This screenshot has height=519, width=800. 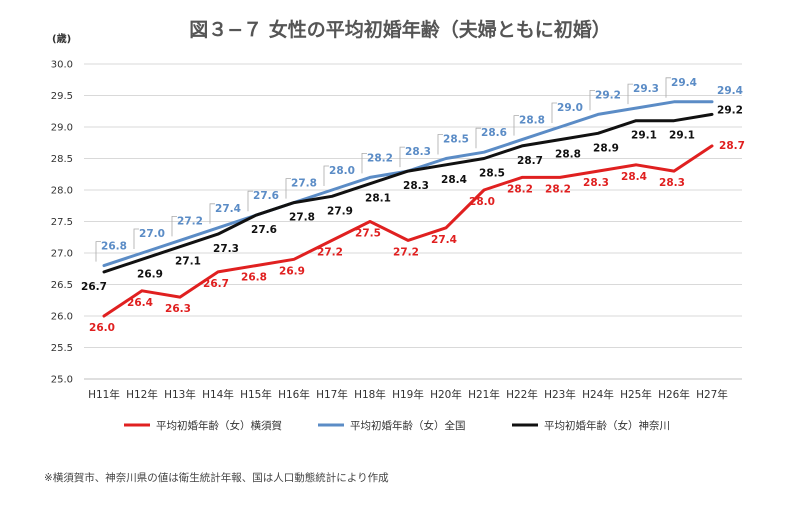 I want to click on data-label-national: 28.5, so click(x=456, y=140).